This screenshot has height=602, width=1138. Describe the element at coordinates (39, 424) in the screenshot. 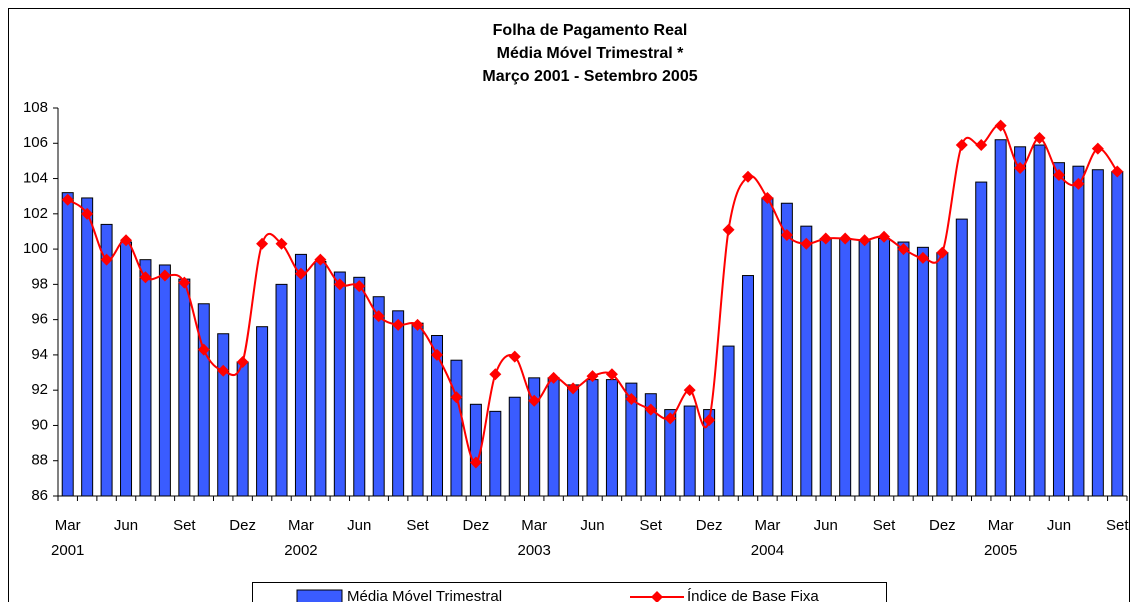

I see `y-tick-label: 90` at that location.